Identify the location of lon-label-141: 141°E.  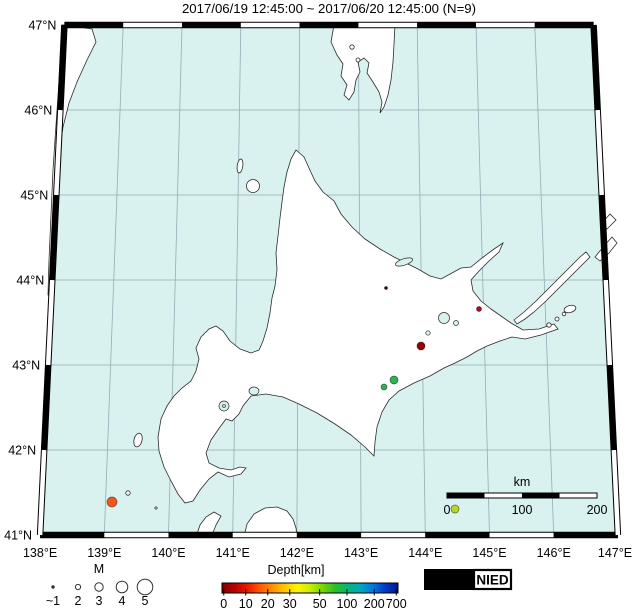
(233, 553).